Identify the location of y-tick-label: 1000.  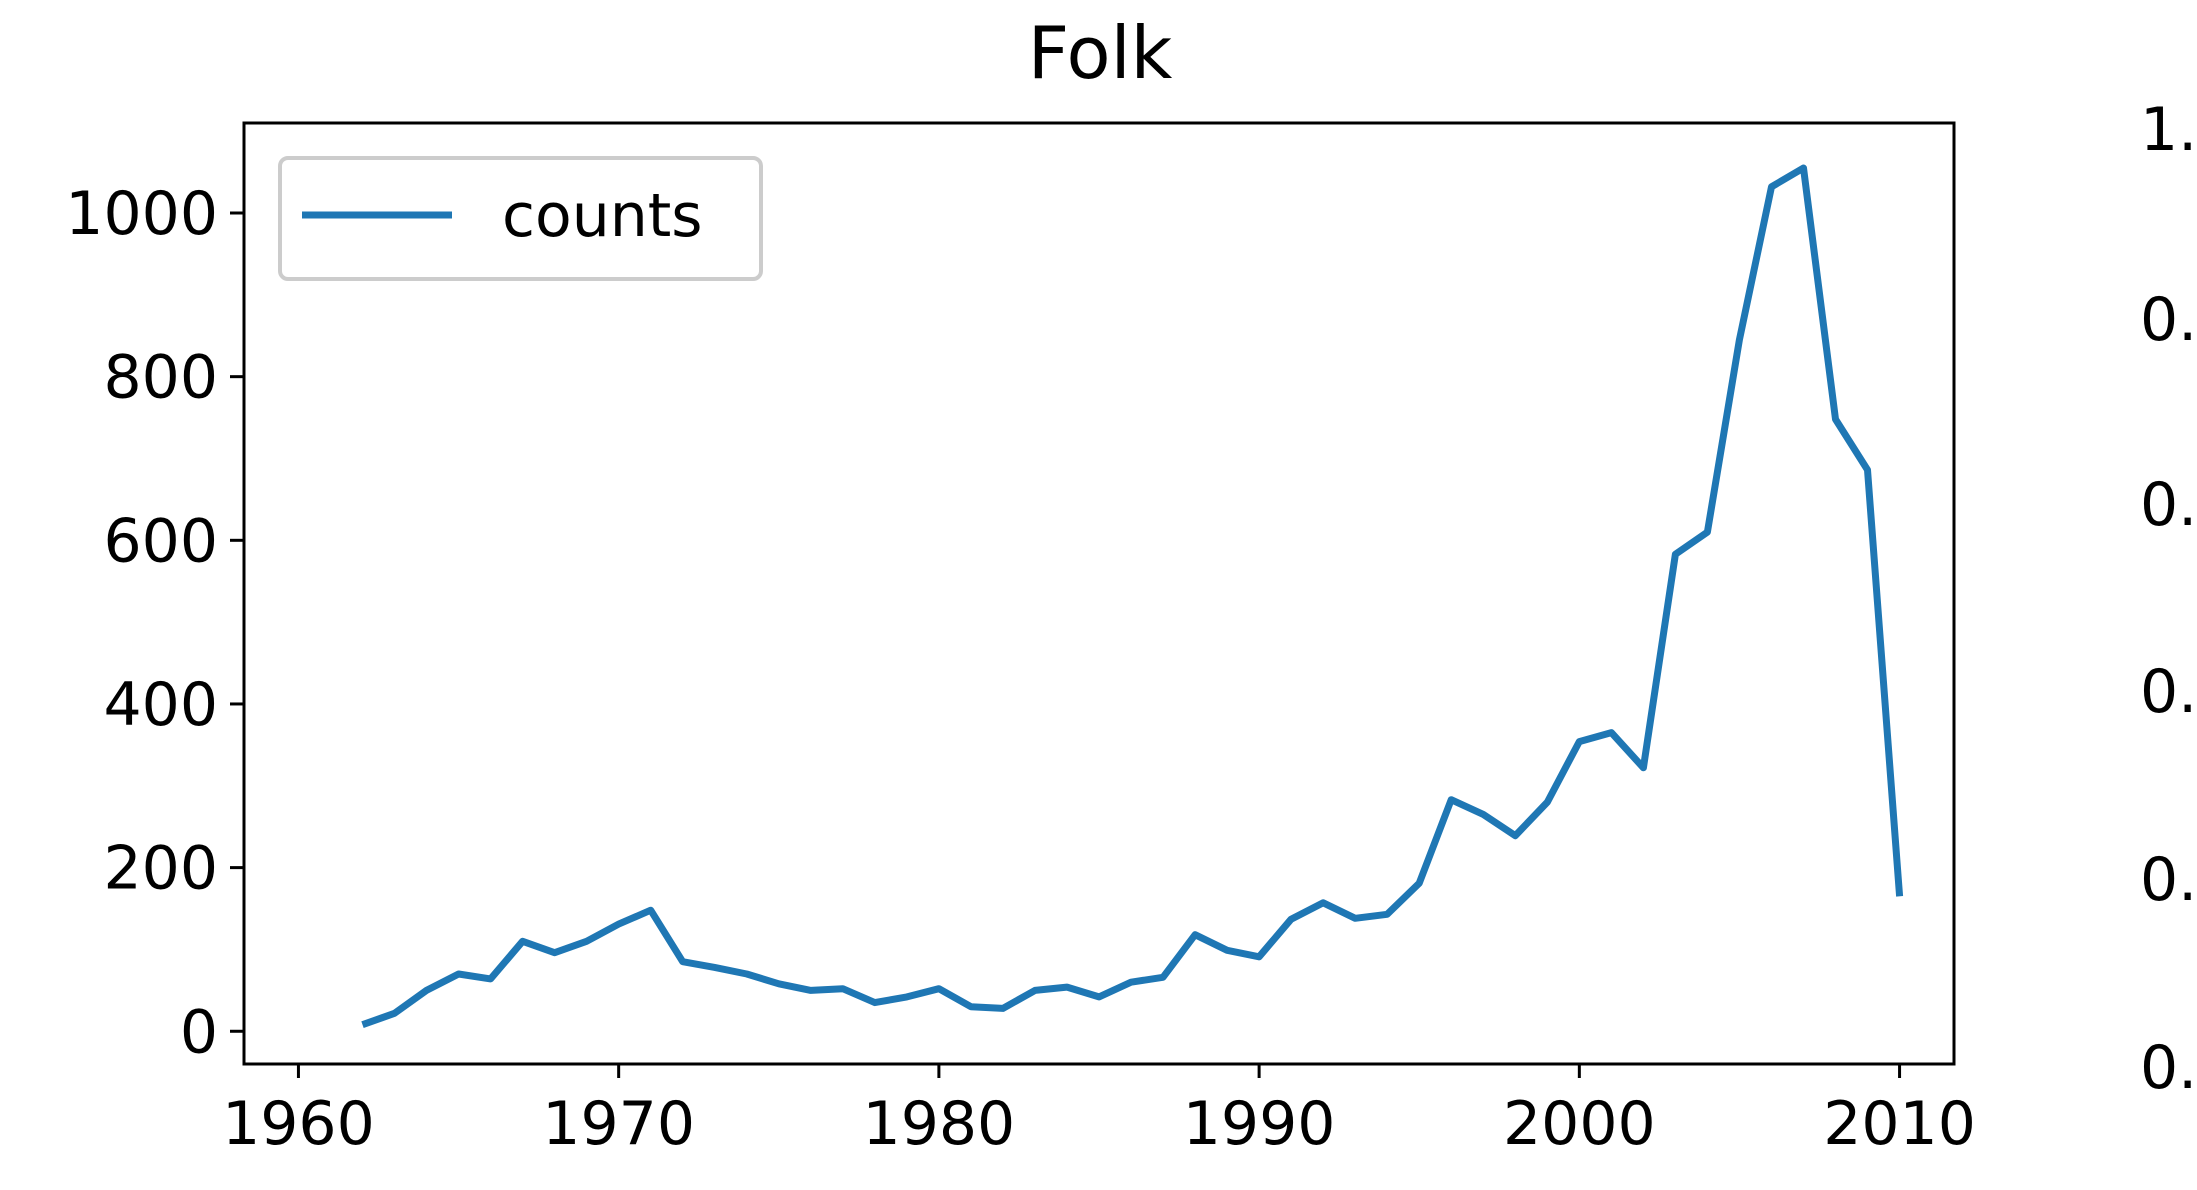
(141, 214).